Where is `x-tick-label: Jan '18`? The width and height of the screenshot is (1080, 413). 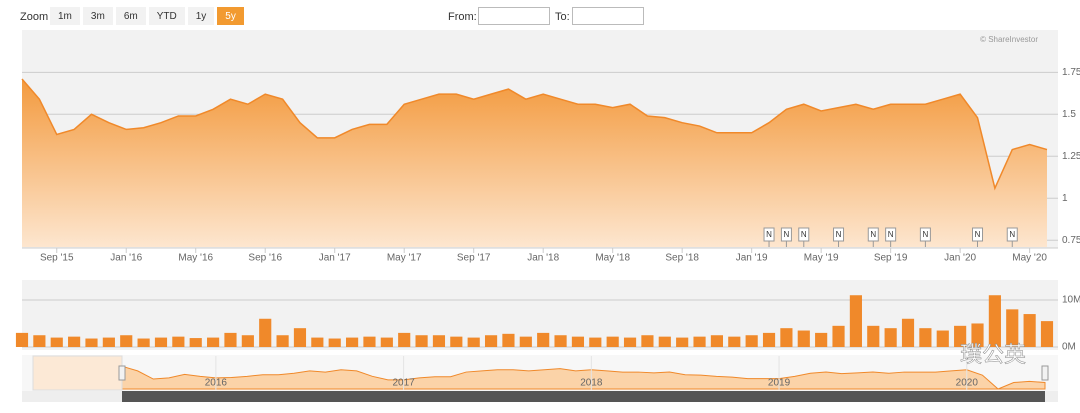 x-tick-label: Jan '18 is located at coordinates (543, 258).